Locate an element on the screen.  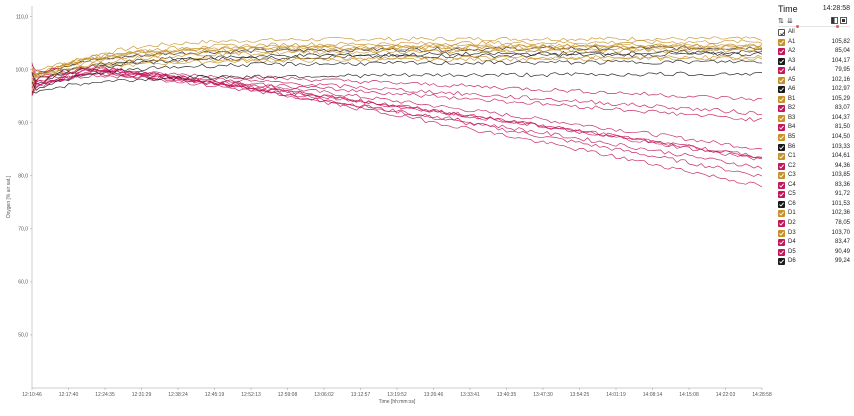
y-tick-label: 70,0 is located at coordinates (23, 230).